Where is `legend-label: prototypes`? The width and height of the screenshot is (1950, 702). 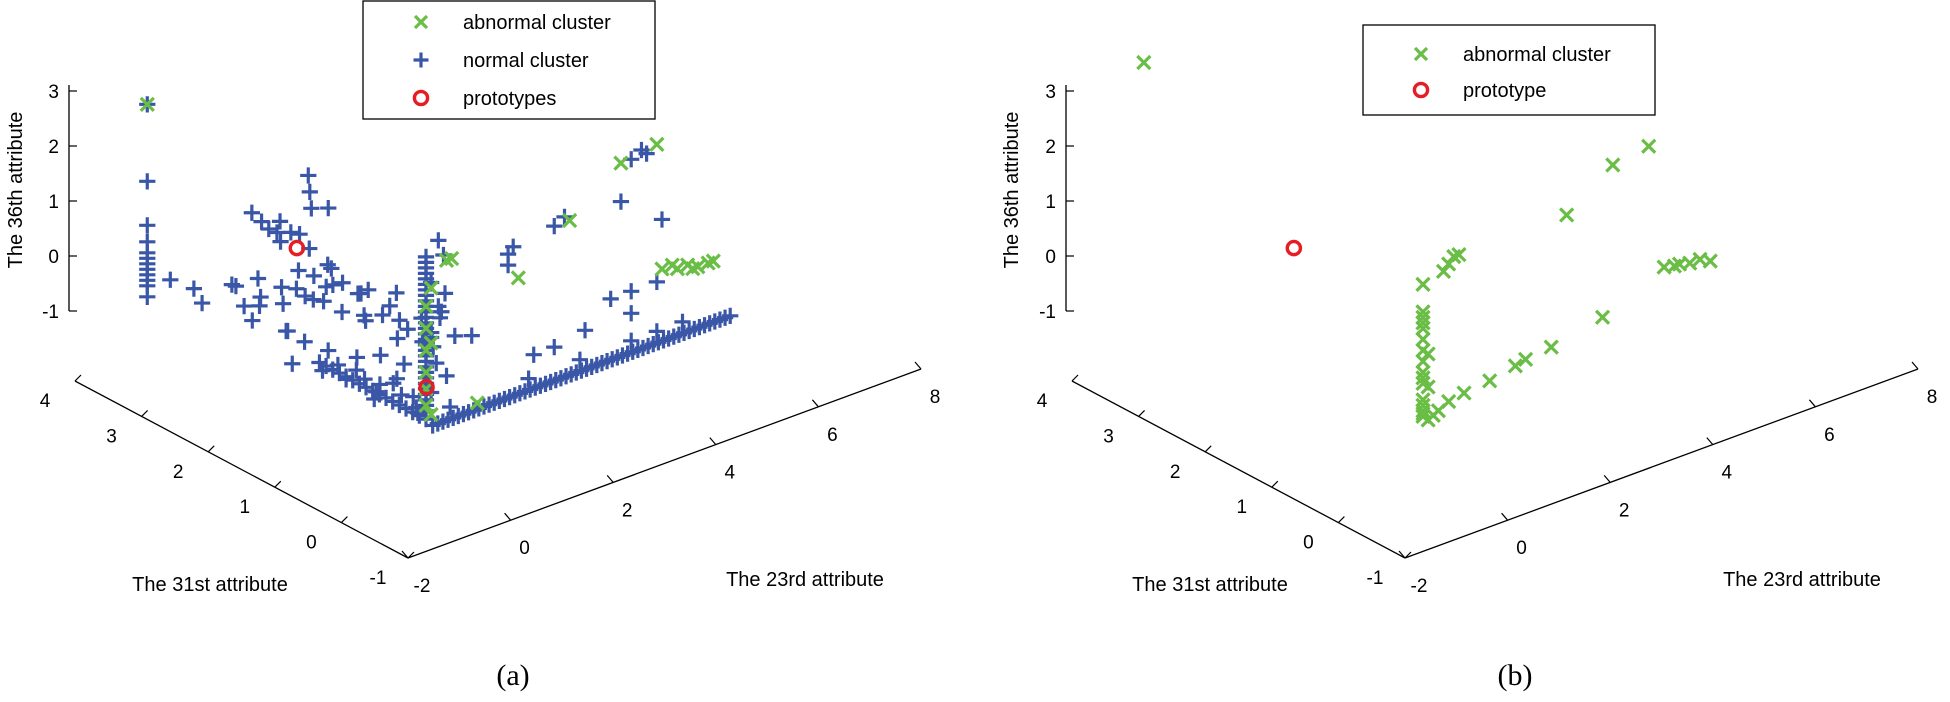 legend-label: prototypes is located at coordinates (509, 99).